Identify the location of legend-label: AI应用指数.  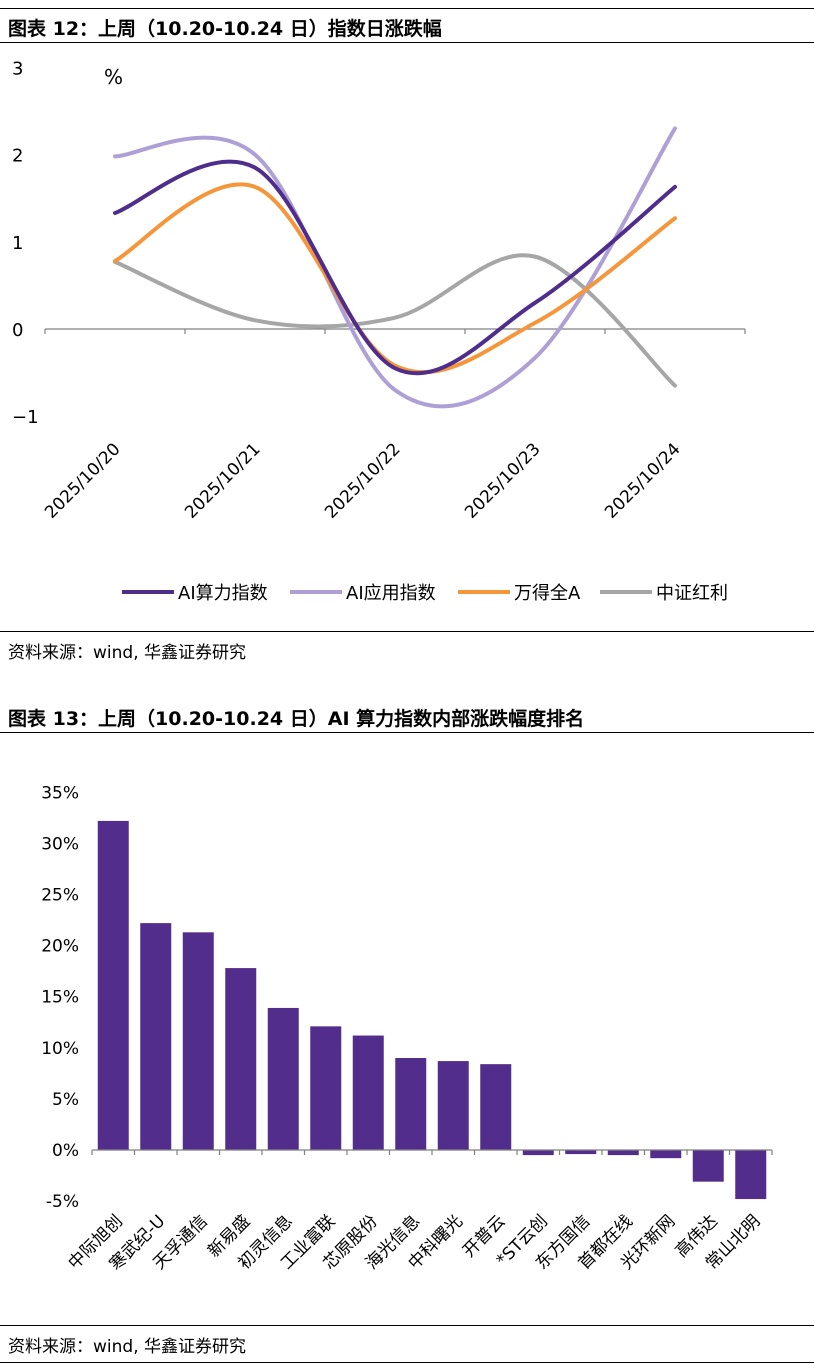
(391, 593).